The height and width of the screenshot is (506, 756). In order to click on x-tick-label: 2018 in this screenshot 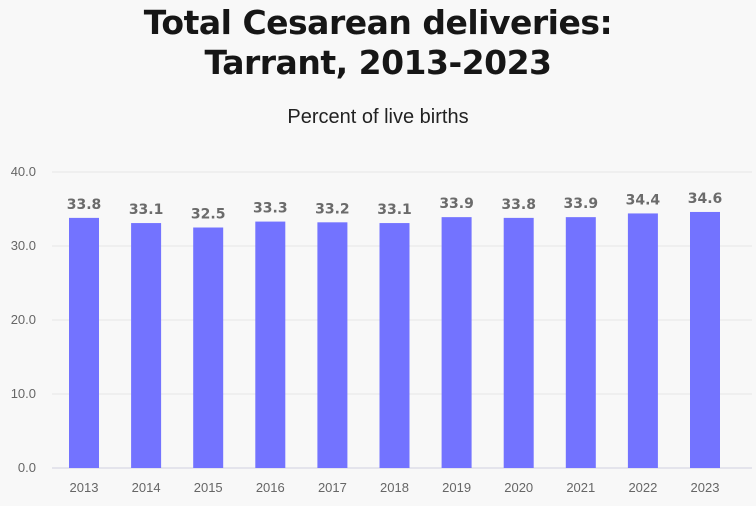, I will do `click(394, 487)`.